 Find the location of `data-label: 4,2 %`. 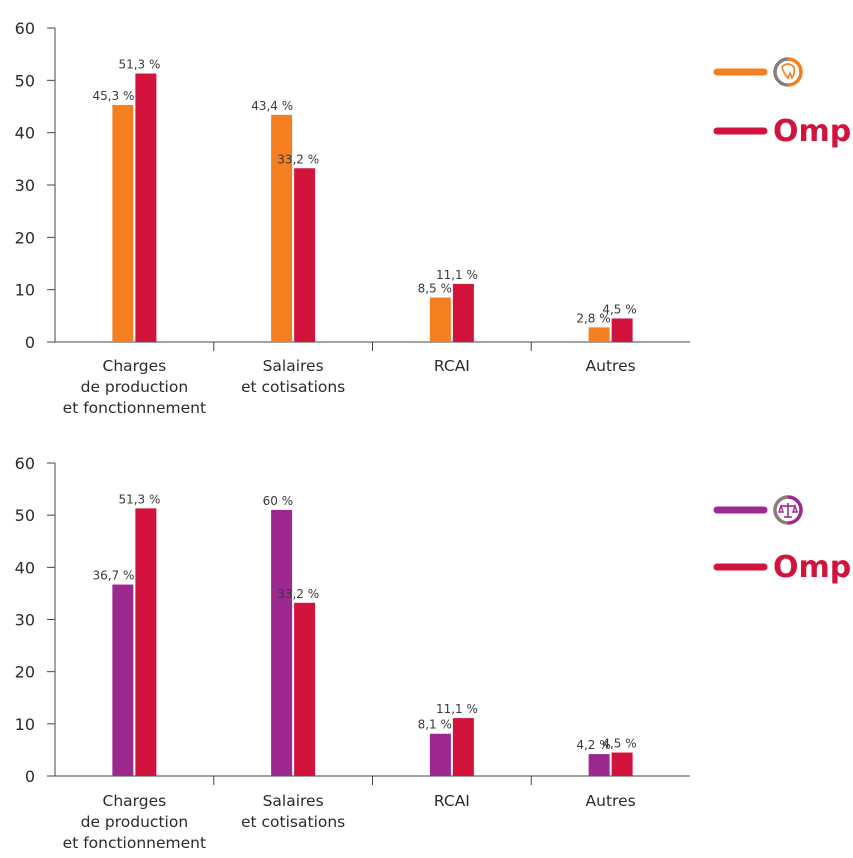

data-label: 4,2 % is located at coordinates (593, 745).